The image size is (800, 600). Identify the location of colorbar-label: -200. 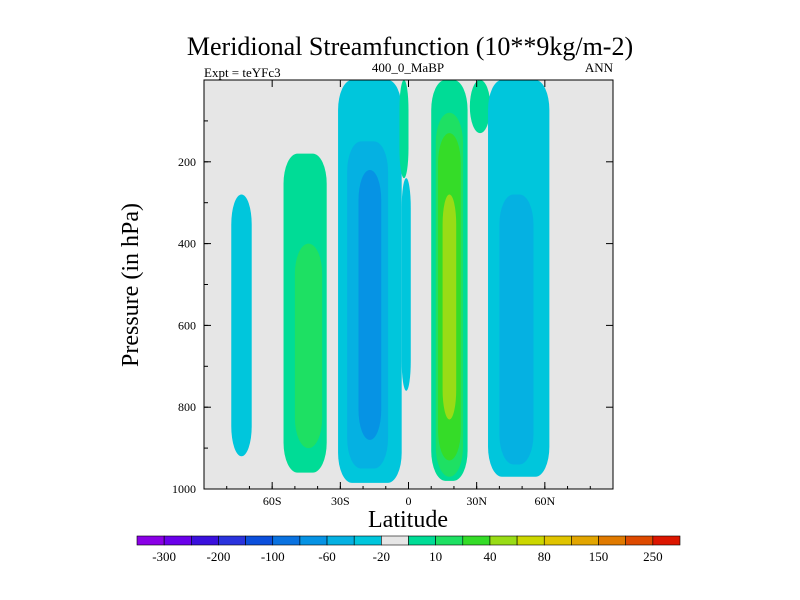
(219, 556).